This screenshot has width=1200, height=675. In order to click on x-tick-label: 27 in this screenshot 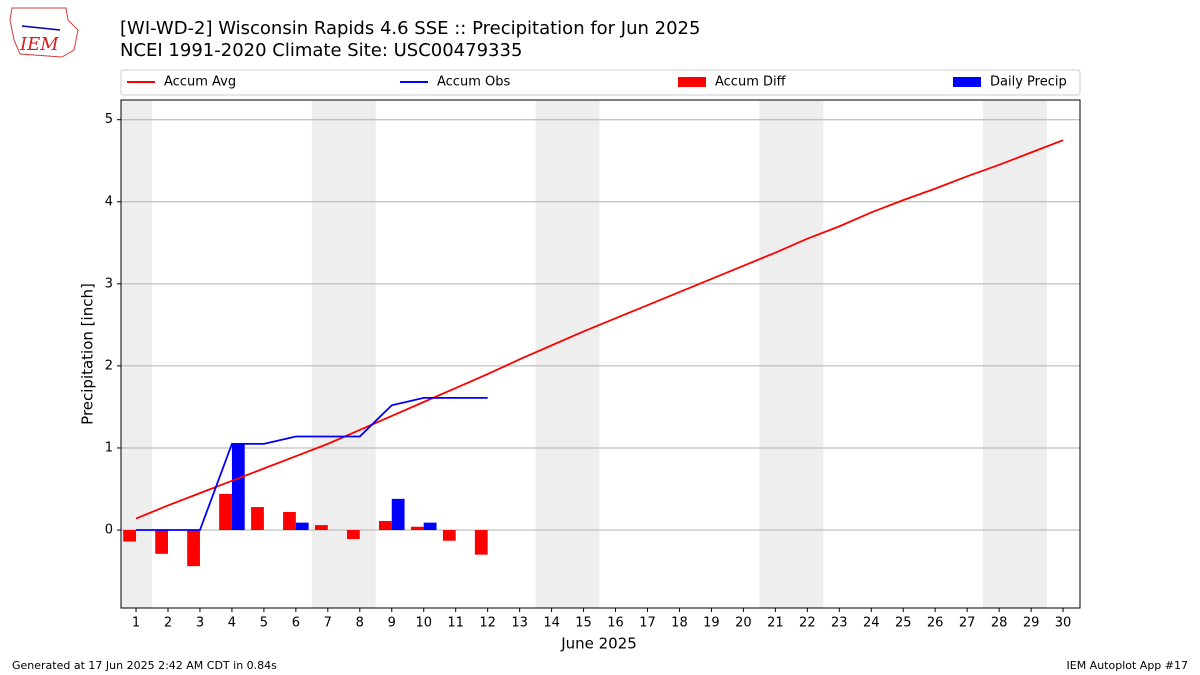, I will do `click(967, 623)`.